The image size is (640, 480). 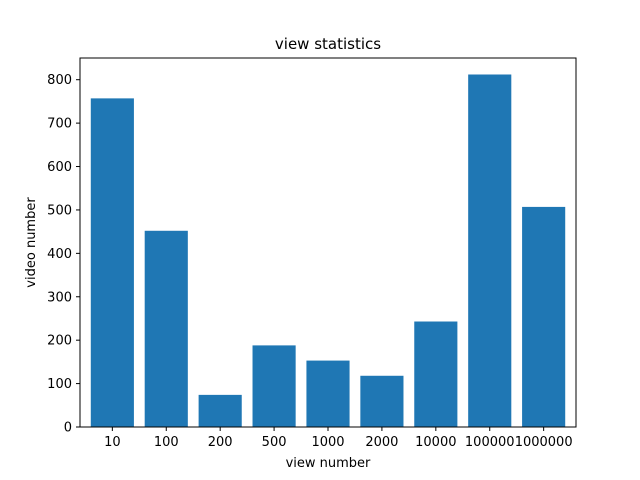 What do you see at coordinates (59, 124) in the screenshot?
I see `y-tick-label: 700` at bounding box center [59, 124].